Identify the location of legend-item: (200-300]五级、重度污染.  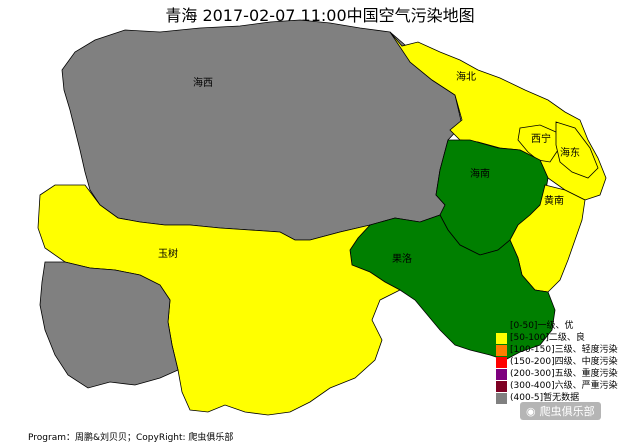
(557, 374).